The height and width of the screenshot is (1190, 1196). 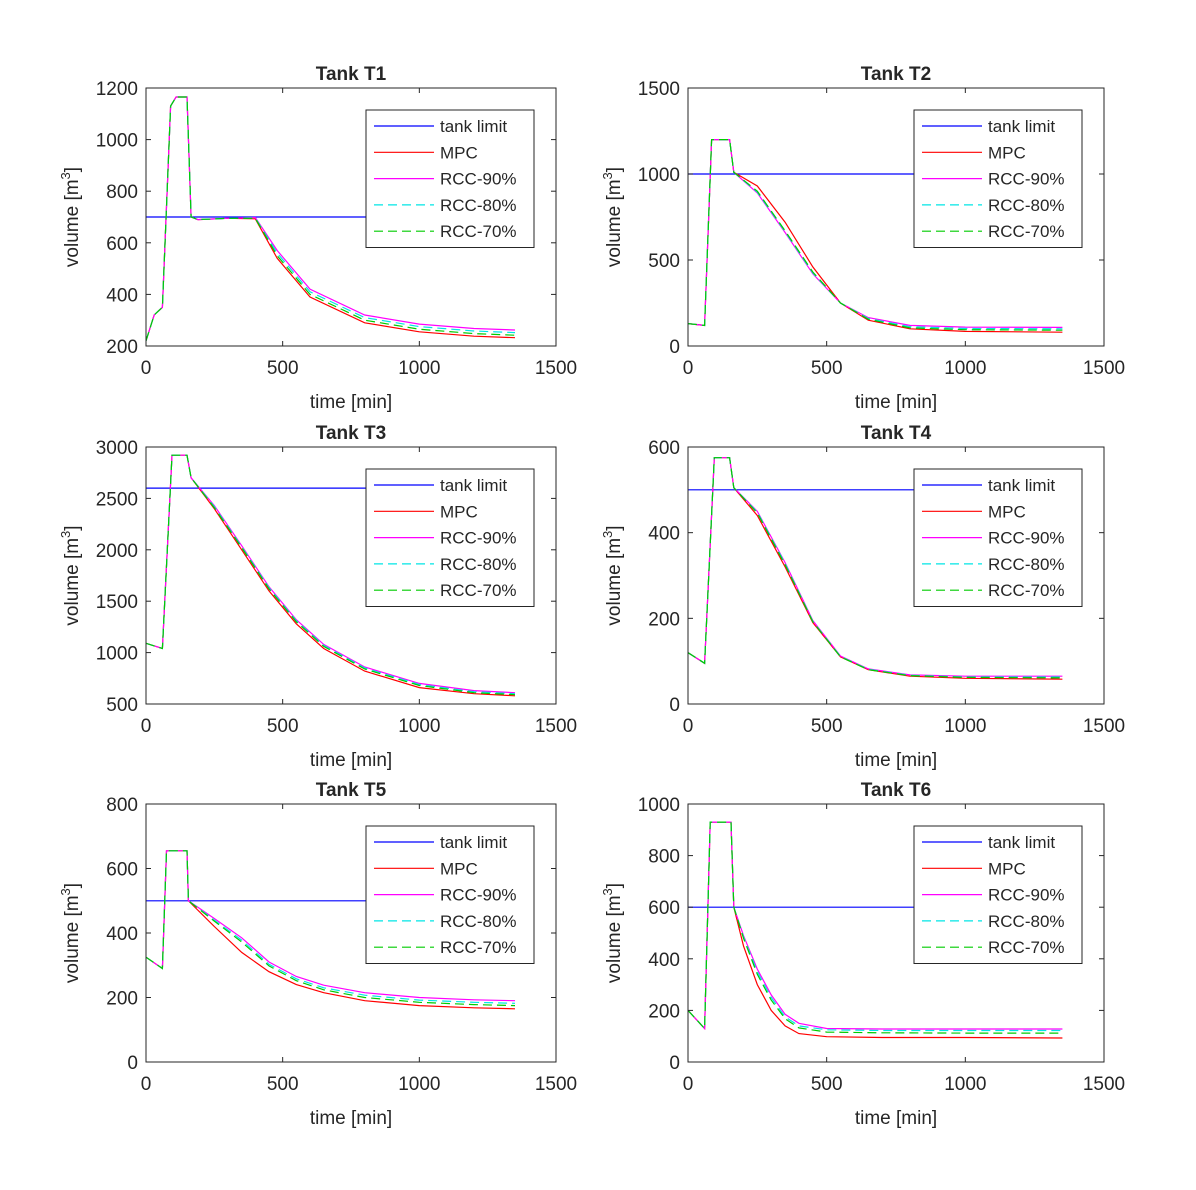 I want to click on chart-title: Tank T4, so click(x=896, y=433).